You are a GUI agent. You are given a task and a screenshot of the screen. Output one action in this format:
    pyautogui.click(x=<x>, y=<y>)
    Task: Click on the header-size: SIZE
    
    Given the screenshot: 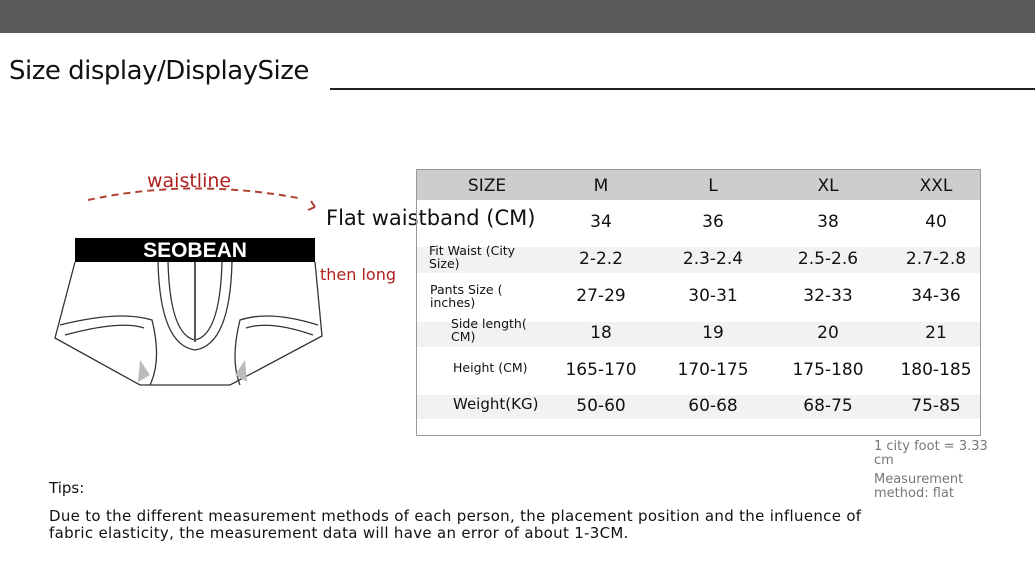 What is the action you would take?
    pyautogui.click(x=487, y=186)
    